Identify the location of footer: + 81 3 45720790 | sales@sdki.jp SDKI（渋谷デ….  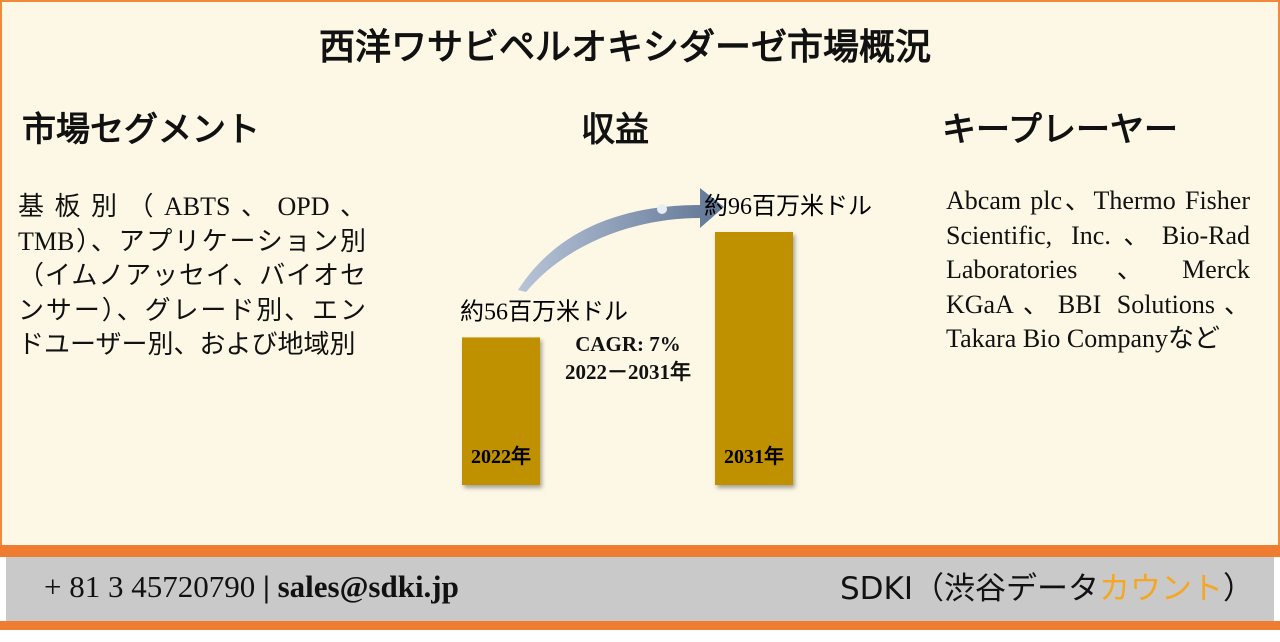
(640, 589).